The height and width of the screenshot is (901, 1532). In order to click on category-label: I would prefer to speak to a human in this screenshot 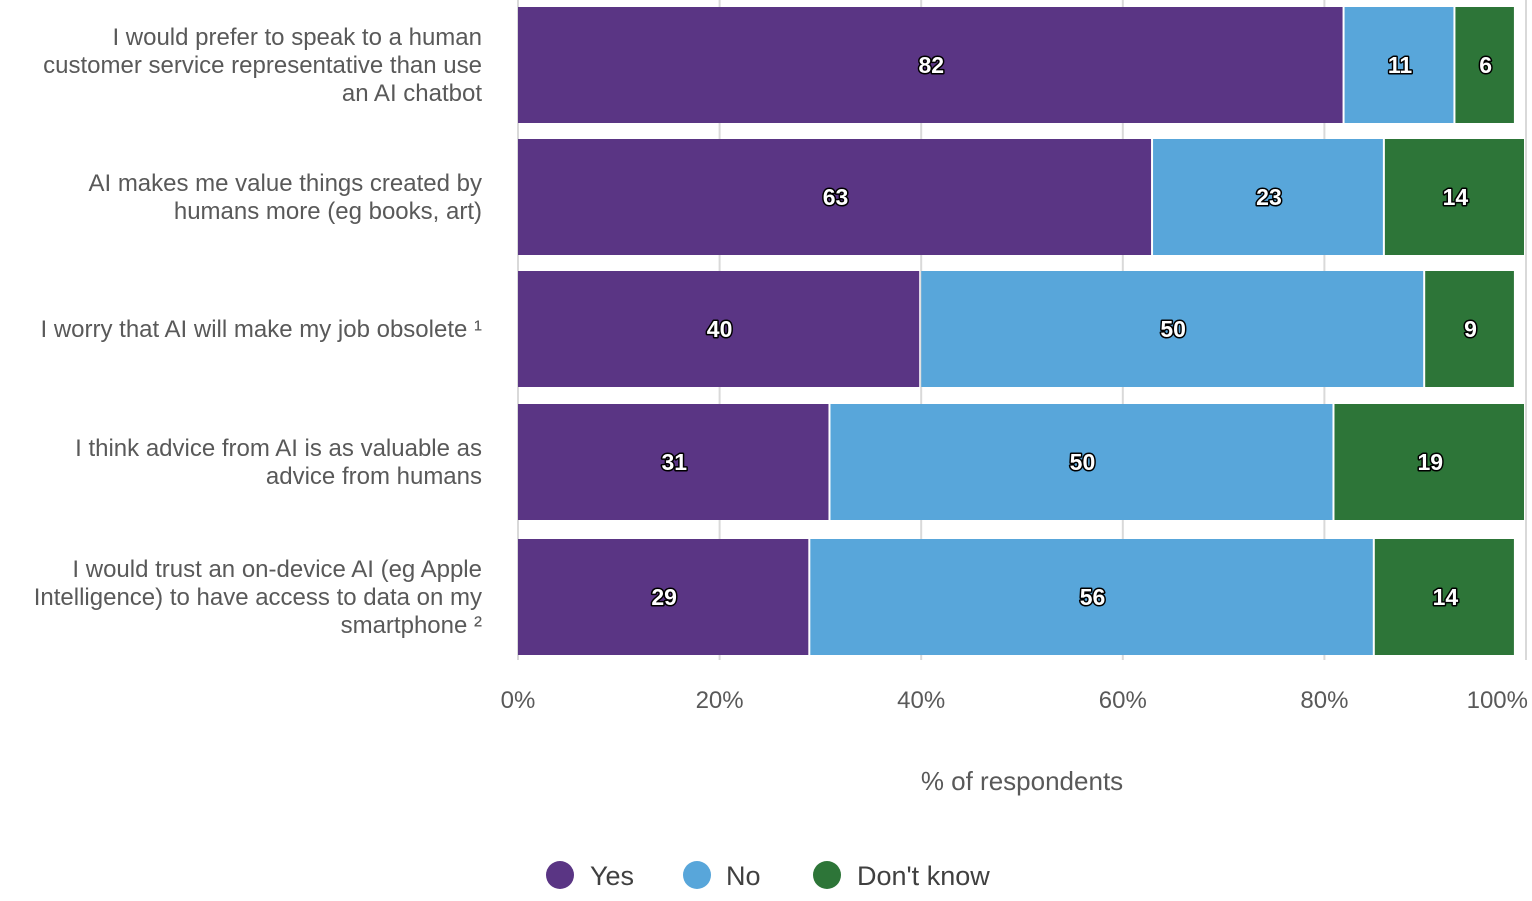, I will do `click(297, 37)`.